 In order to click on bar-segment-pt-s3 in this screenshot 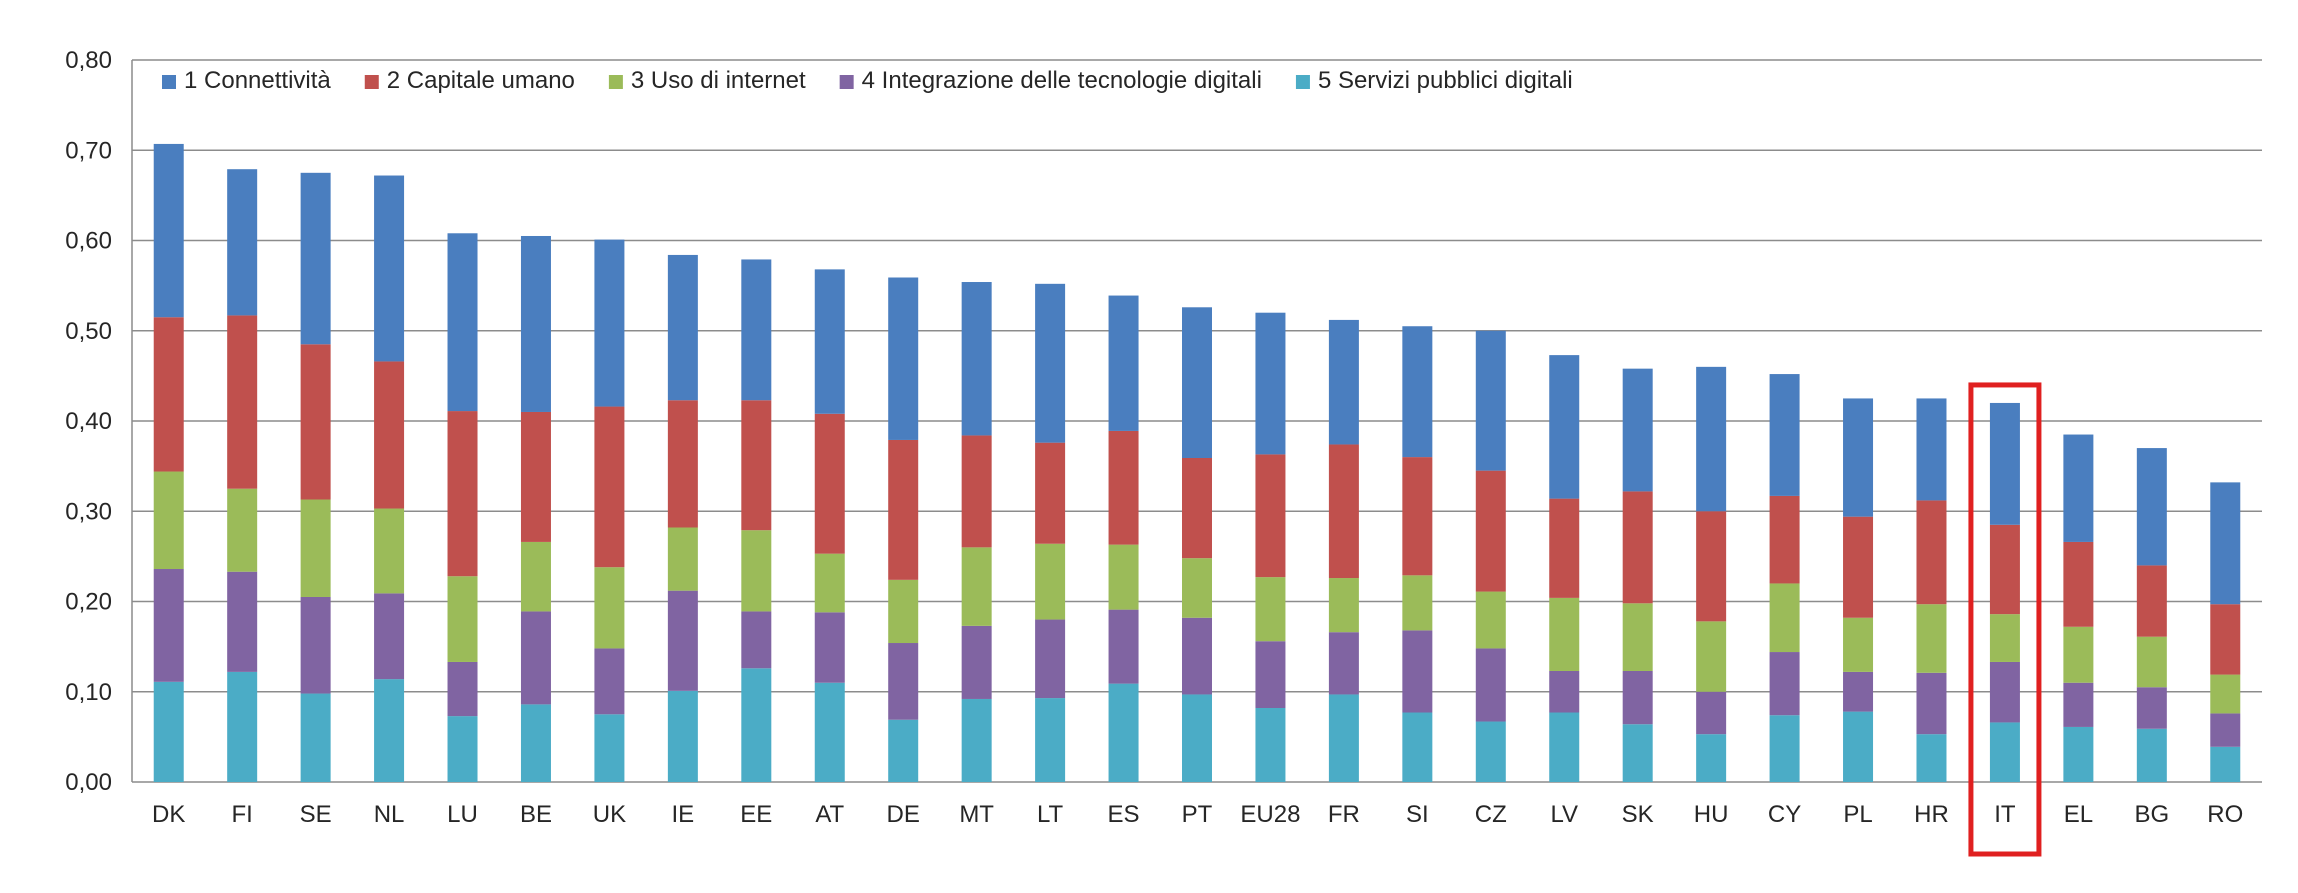, I will do `click(1197, 588)`.